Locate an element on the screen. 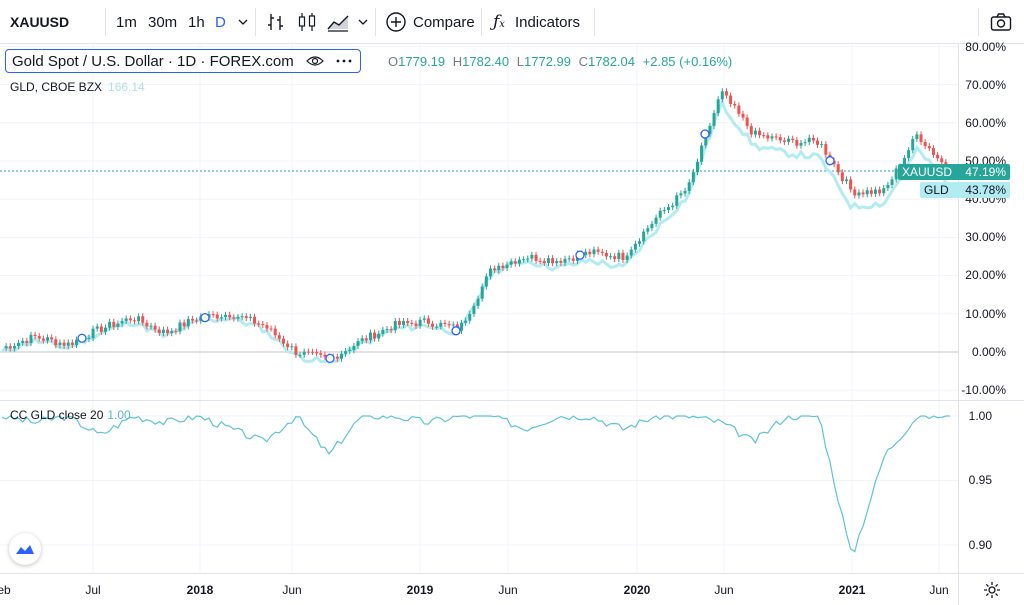  timeframe-d-button: D is located at coordinates (220, 22).